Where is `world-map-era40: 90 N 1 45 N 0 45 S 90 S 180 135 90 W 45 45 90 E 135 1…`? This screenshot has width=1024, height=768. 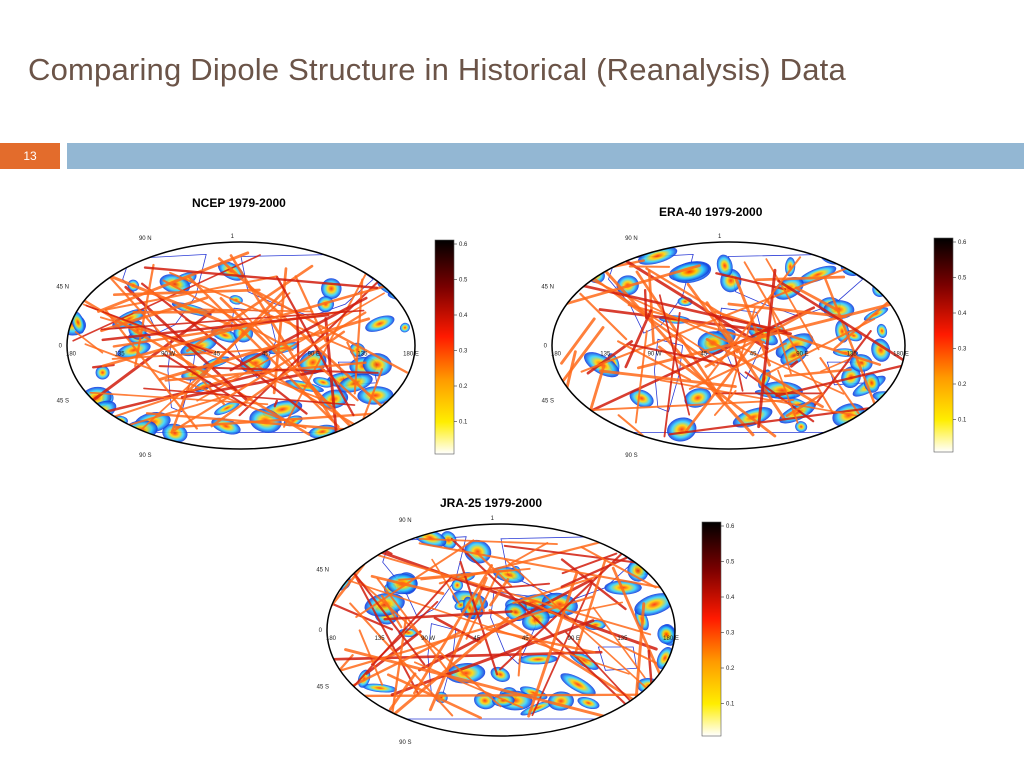 world-map-era40: 90 N 1 45 N 0 45 S 90 S 180 135 90 W 45 45 90 E 135 1… is located at coordinates (725, 346).